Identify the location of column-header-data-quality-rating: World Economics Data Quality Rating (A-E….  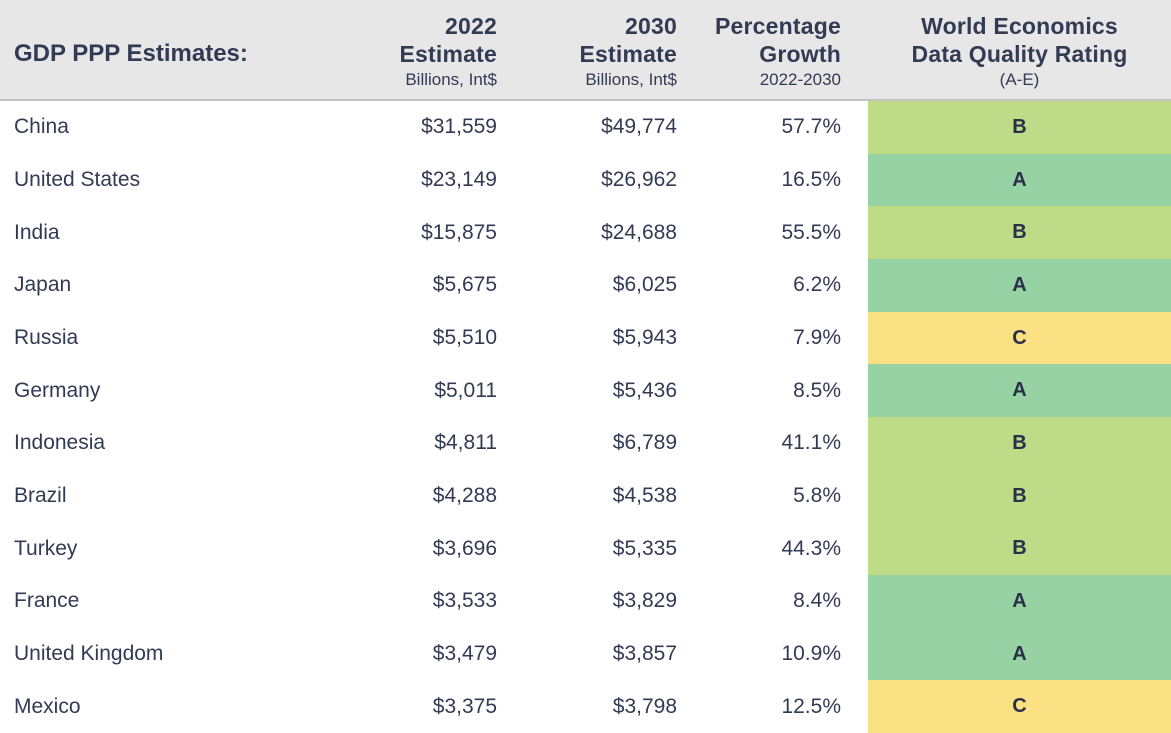
(1019, 49).